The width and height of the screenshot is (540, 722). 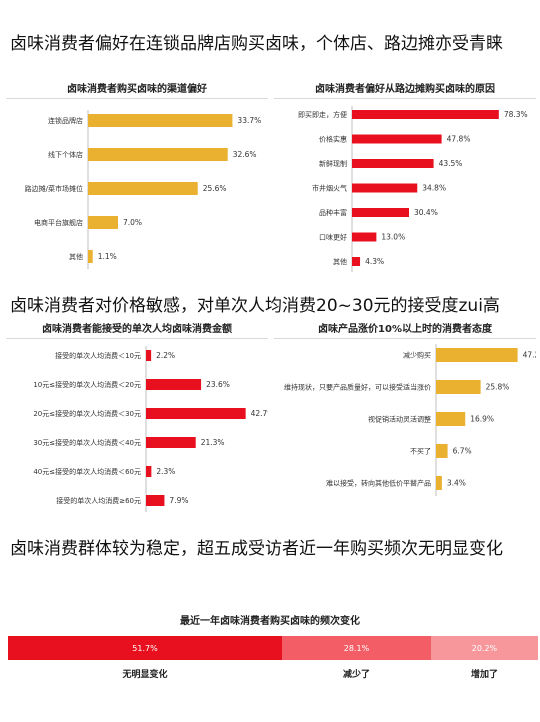 I want to click on data-label: 25.6%, so click(x=215, y=188).